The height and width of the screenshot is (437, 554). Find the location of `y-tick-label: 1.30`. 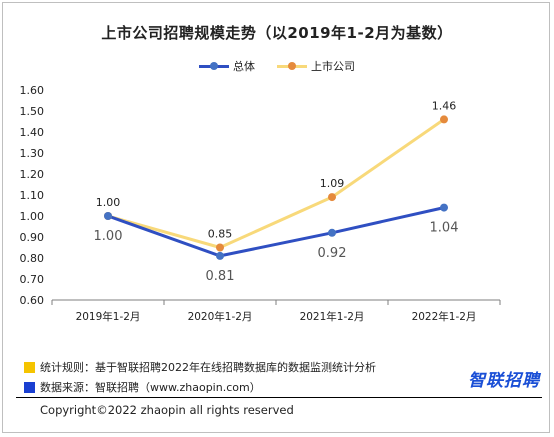

y-tick-label: 1.30 is located at coordinates (32, 153).